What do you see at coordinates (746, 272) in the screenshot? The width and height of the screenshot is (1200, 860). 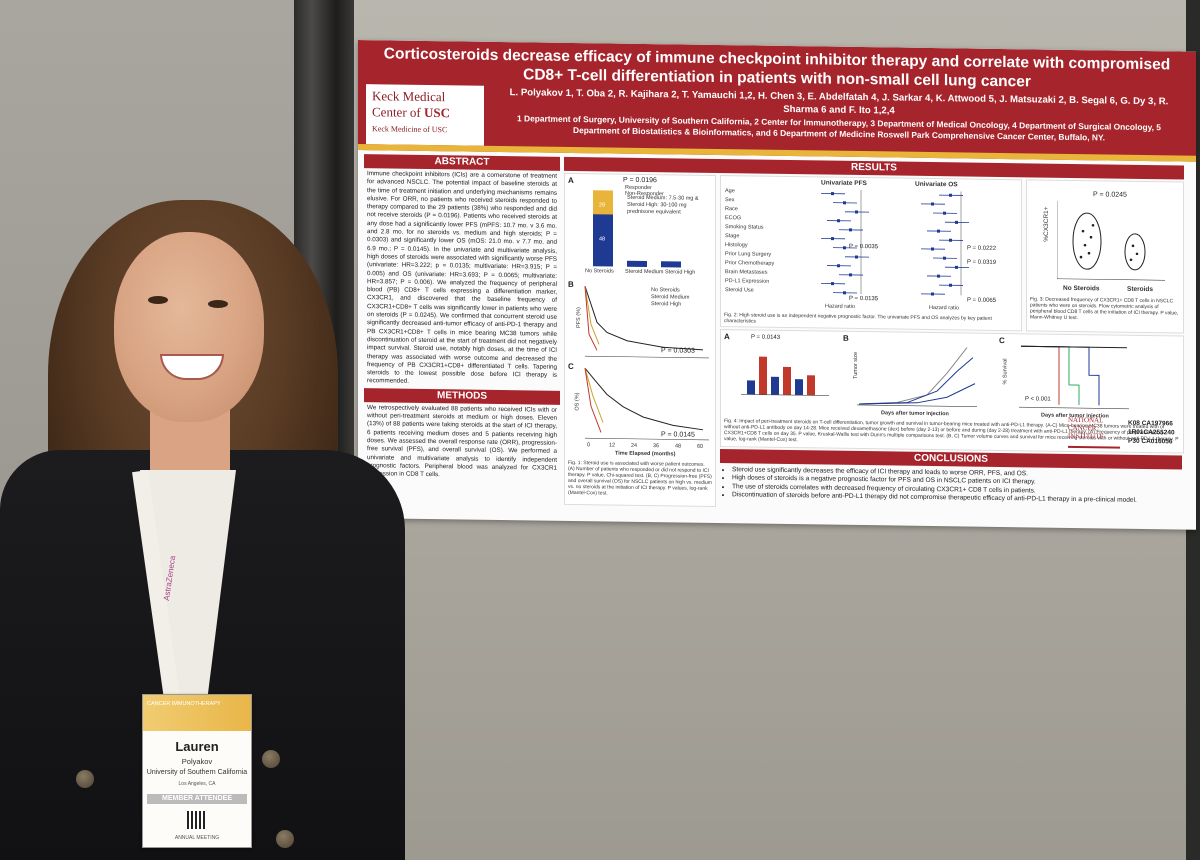 I see `forest-row-label: Brain Metastases` at bounding box center [746, 272].